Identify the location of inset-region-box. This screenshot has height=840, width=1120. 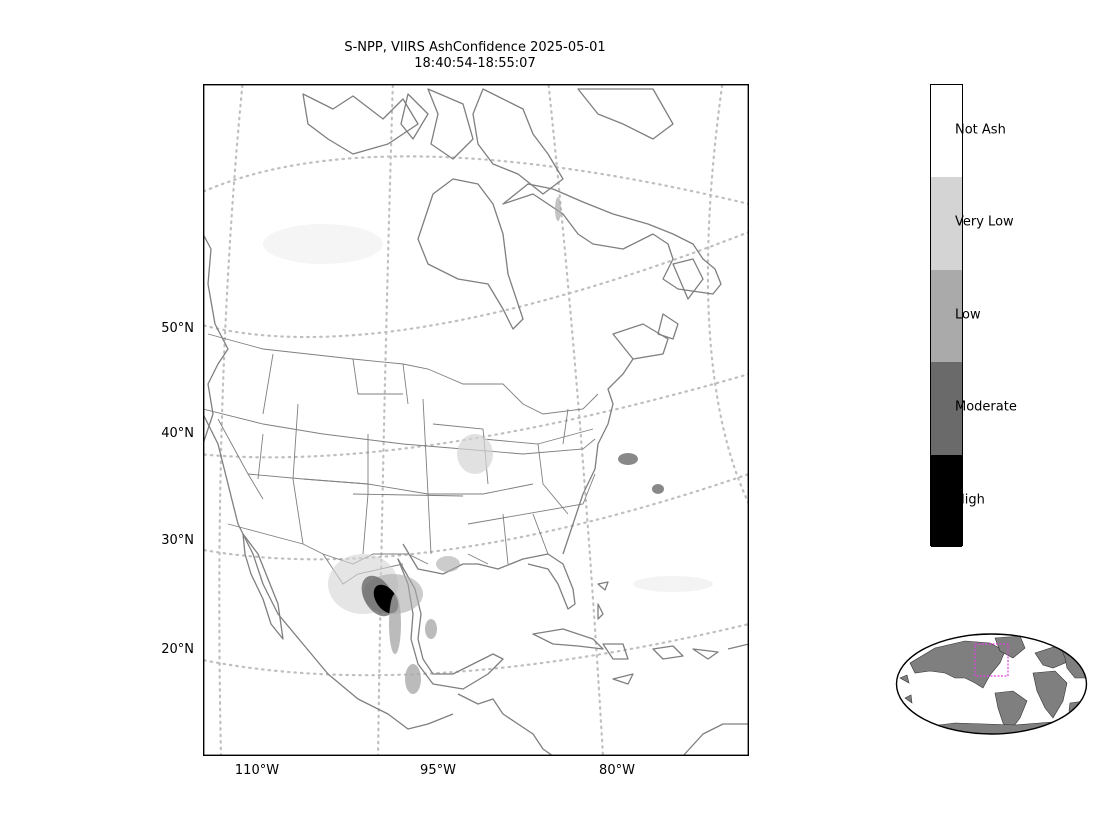
(991, 660).